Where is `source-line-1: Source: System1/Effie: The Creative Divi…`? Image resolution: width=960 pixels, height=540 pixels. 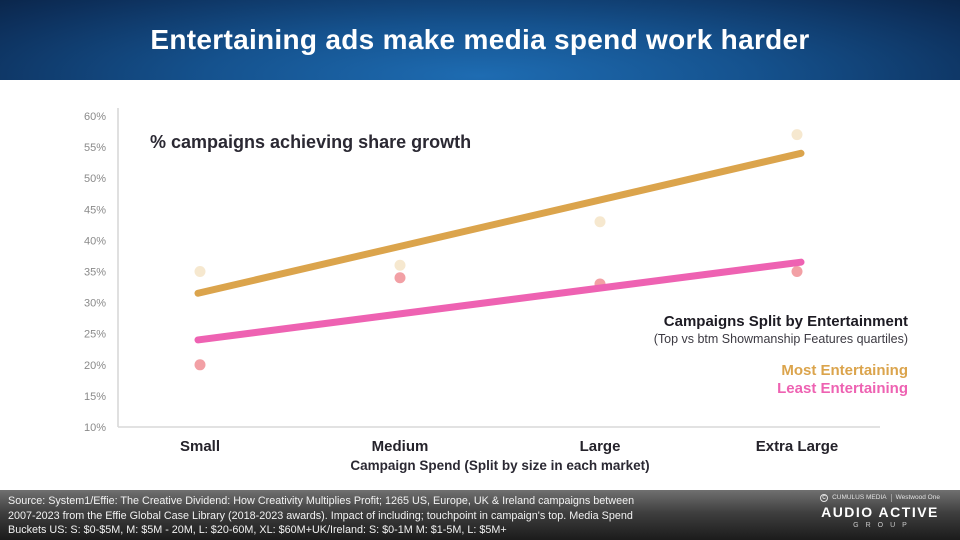
source-line-1: Source: System1/Effie: The Creative Divi… is located at coordinates (321, 501).